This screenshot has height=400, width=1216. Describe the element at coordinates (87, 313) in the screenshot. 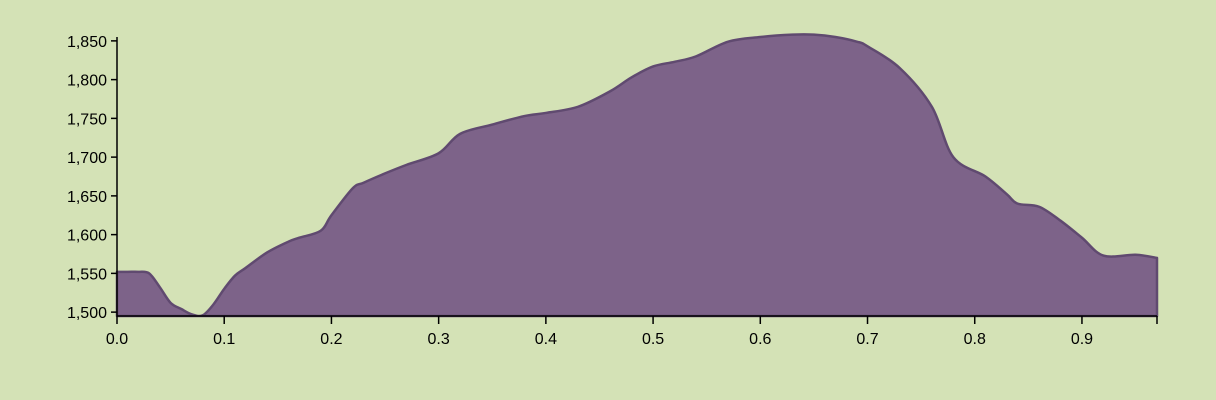

I see `y-tick-label: 1,500` at that location.